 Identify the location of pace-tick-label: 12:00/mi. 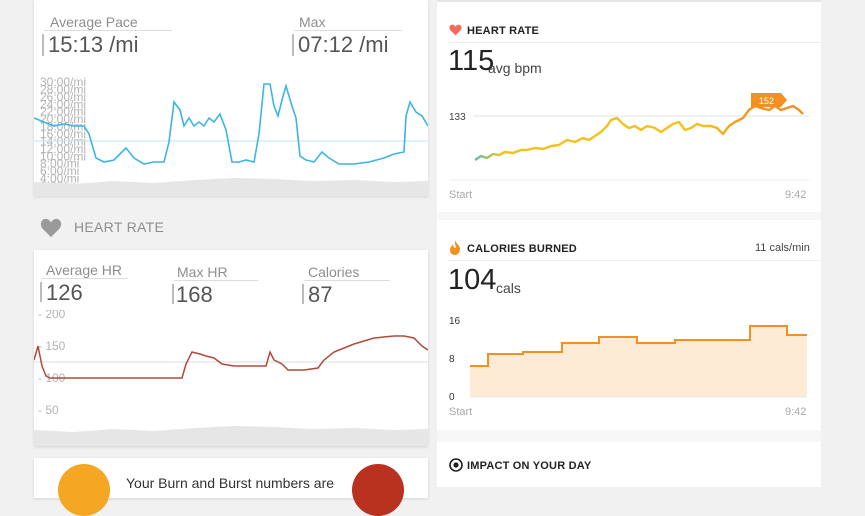
(63, 149).